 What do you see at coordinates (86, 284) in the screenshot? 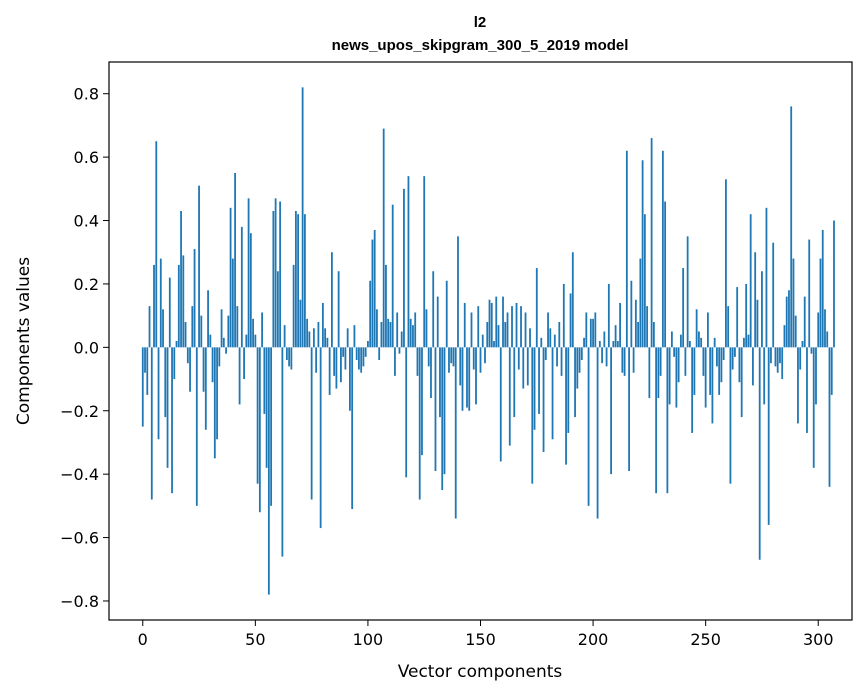
I see `y-tick-label: 0.2` at bounding box center [86, 284].